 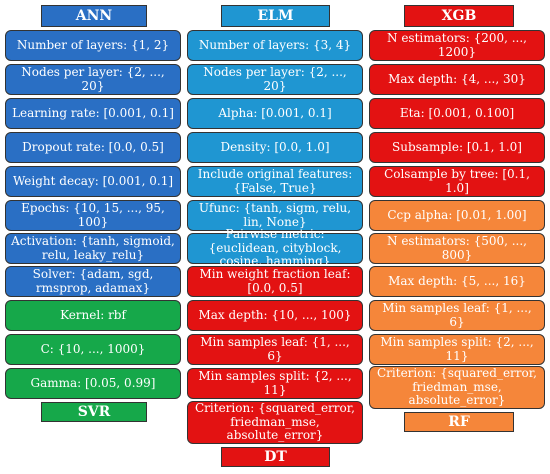 I want to click on xgb-subsample: Subsample: [0.1, 1.0], so click(x=457, y=147).